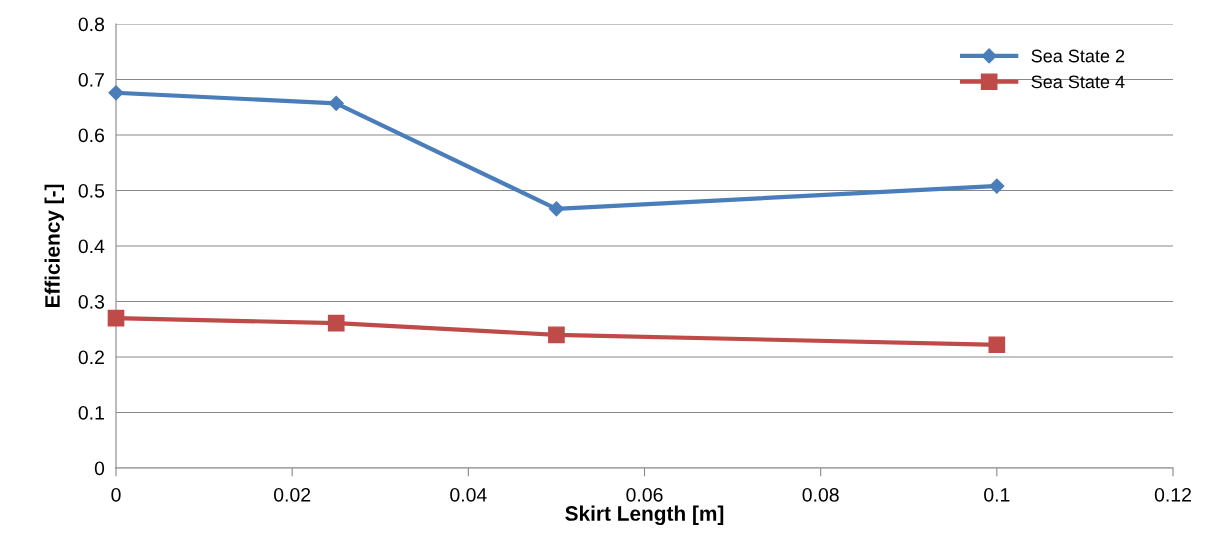 The width and height of the screenshot is (1205, 546). What do you see at coordinates (91, 412) in the screenshot?
I see `y-tick-label: 0.1` at bounding box center [91, 412].